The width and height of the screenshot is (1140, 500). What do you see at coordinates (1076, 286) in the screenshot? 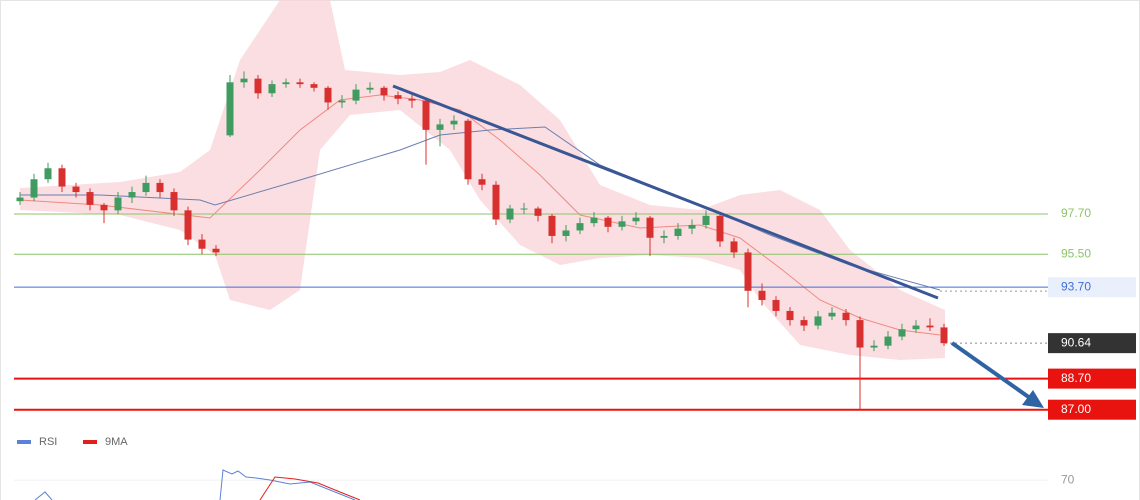
I see `level-label: 93.70` at bounding box center [1076, 286].